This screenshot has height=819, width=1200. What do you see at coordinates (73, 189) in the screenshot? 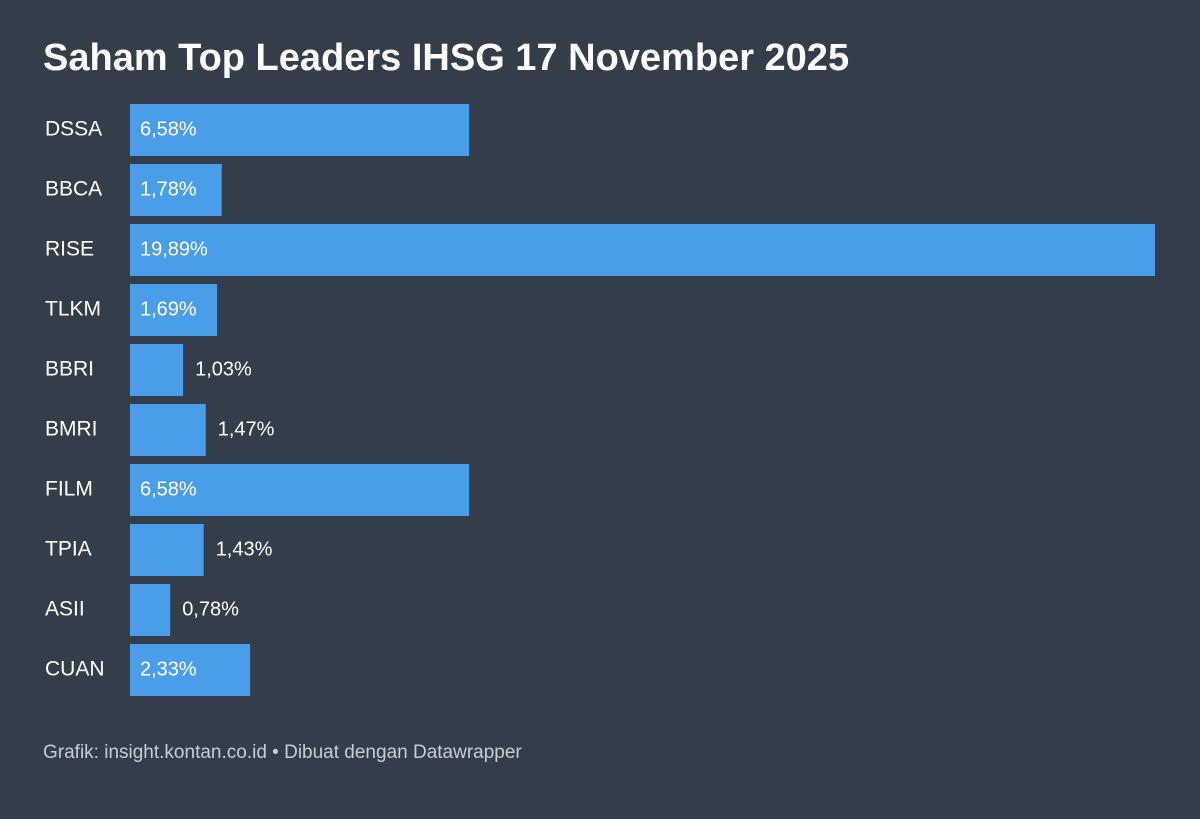
I see `category-label: BBCA` at bounding box center [73, 189].